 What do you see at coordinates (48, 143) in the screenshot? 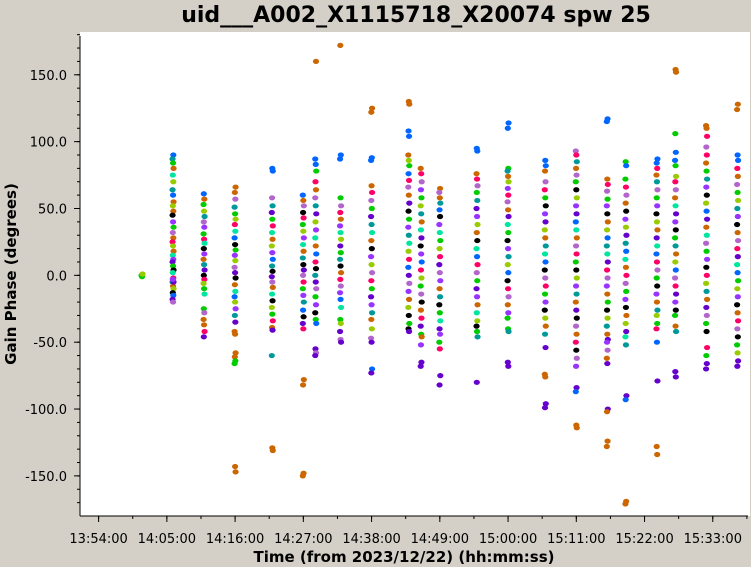
I see `y-tick-label: 100.0` at bounding box center [48, 143].